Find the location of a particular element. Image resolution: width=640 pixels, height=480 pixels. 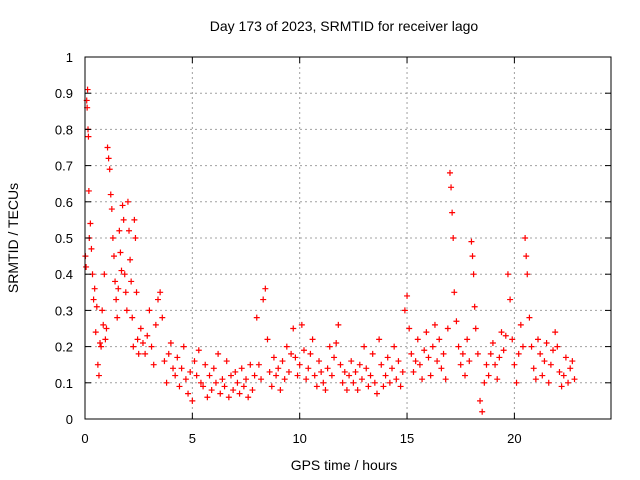

y-tick-label: 0.2 is located at coordinates (64, 347).